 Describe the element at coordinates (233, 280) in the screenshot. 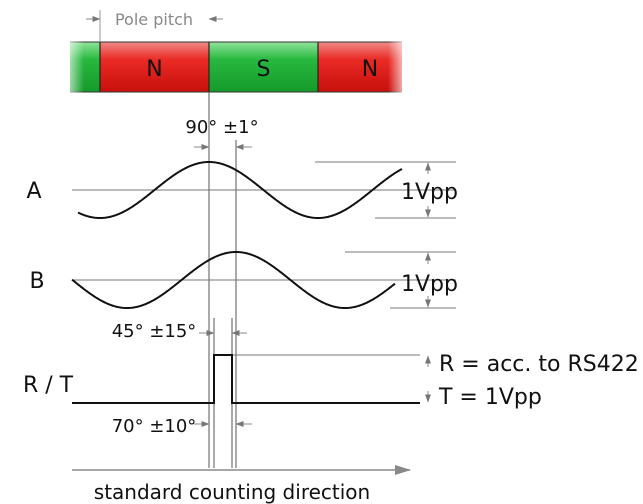

I see `signal-b-waveform` at that location.